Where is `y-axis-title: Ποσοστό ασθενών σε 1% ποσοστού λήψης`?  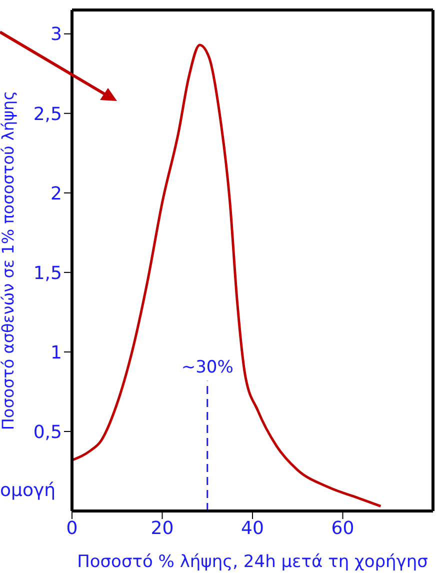
y-axis-title: Ποσοστό ασθενών σε 1% ποσοστού λήψης is located at coordinates (9, 260).